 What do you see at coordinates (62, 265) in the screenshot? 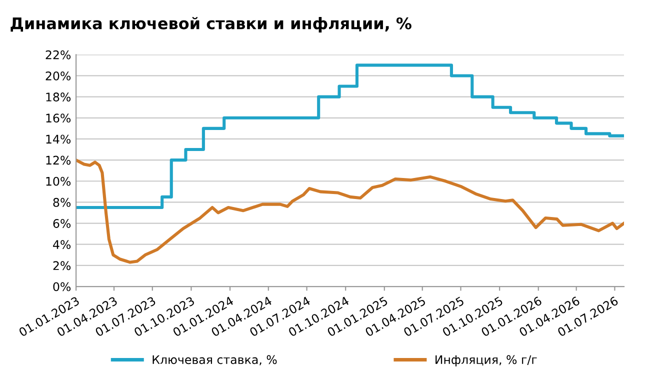
I see `y-tick-label: 2%` at bounding box center [62, 265].